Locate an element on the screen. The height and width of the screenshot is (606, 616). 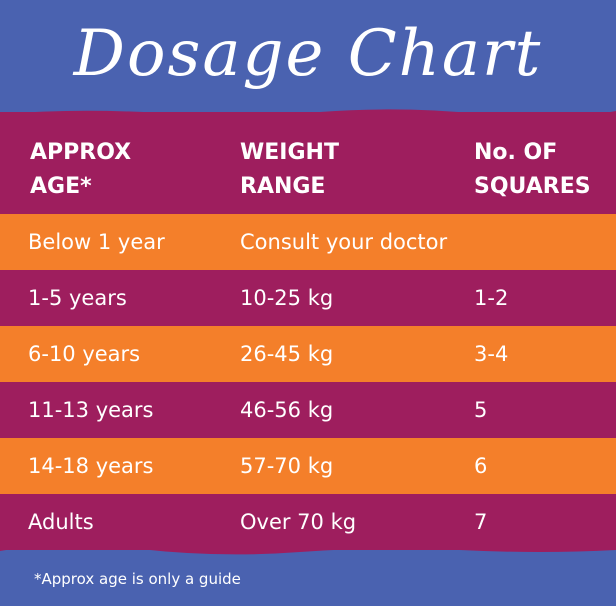
header-approx-age-line2: AGE* is located at coordinates (61, 186).